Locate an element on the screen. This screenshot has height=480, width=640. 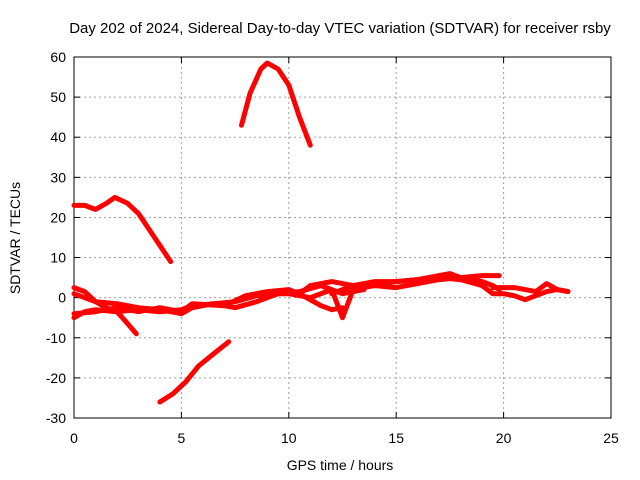
y-tick-label: 0 is located at coordinates (62, 298).